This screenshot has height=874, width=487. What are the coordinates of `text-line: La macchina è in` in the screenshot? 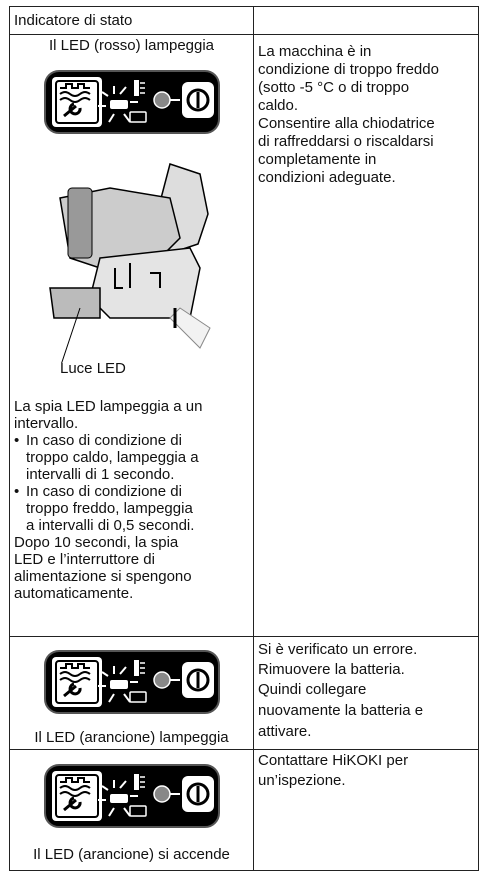 It's located at (315, 51).